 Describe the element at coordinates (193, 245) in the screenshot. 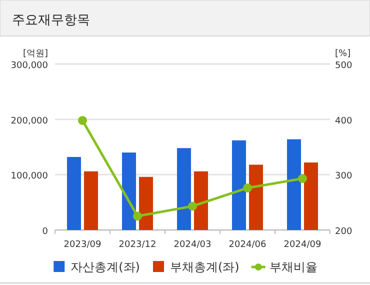

I see `x-tick-label: 2024/03` at that location.